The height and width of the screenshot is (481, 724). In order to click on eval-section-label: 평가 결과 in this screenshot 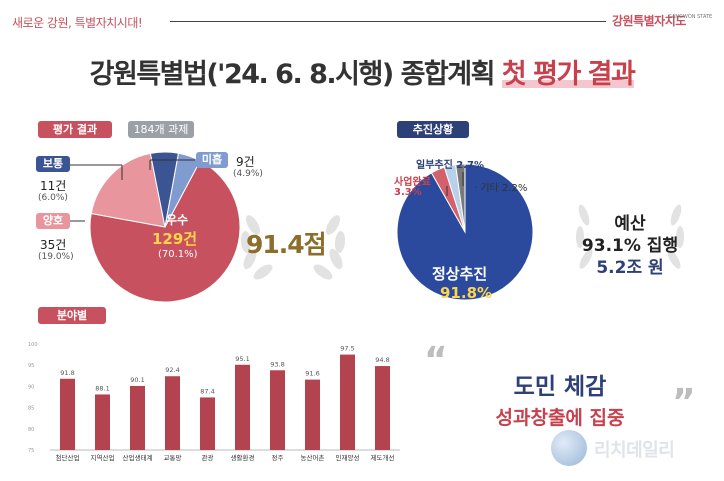, I will do `click(75, 129)`.